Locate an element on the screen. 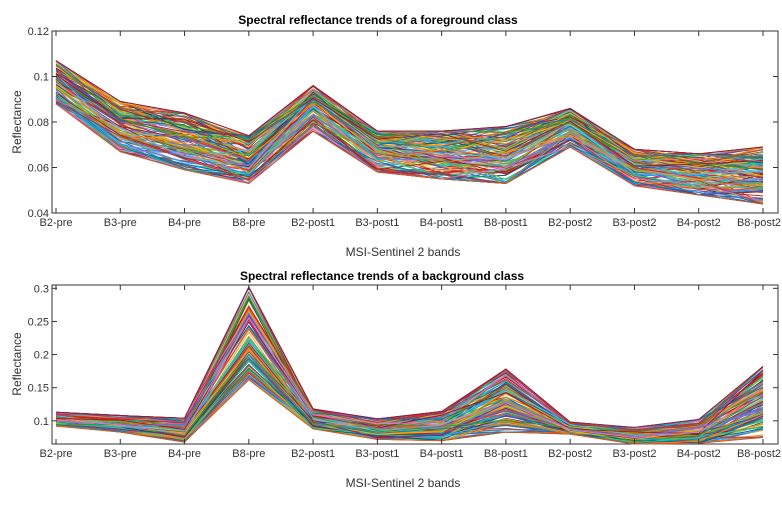 Image resolution: width=782 pixels, height=516 pixels. y-tick-label: 0.04 is located at coordinates (38, 214).